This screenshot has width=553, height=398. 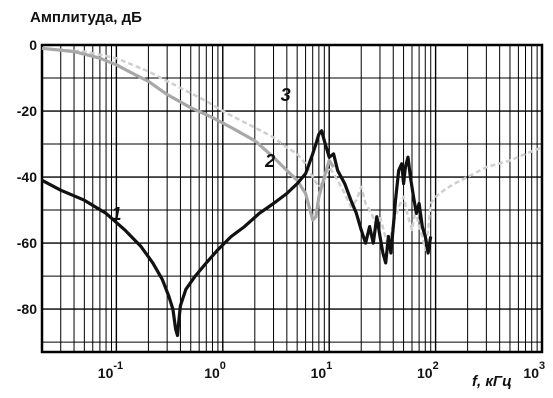 What do you see at coordinates (27, 309) in the screenshot?
I see `y-tick-label: -80` at bounding box center [27, 309].